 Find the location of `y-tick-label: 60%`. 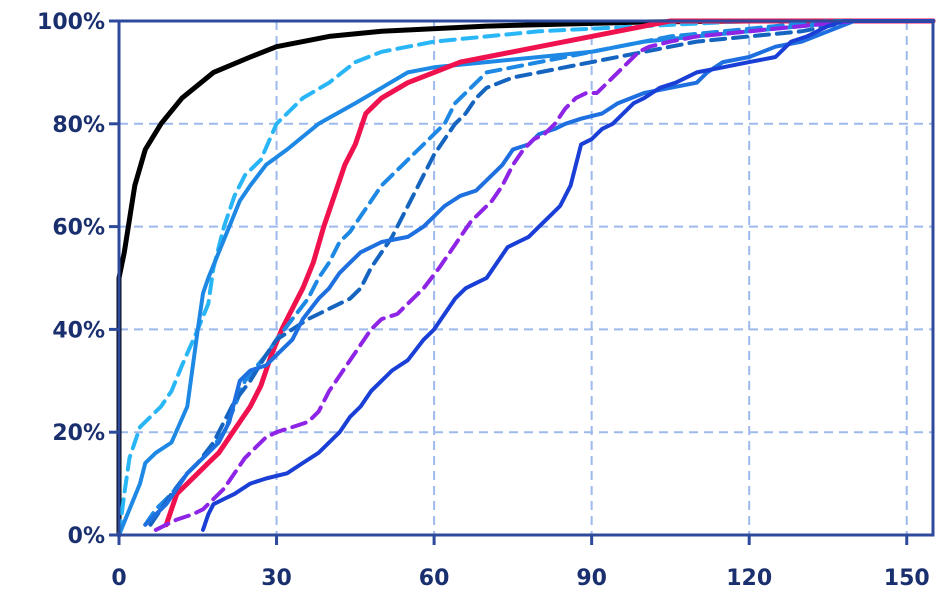

y-tick-label: 60% is located at coordinates (78, 228).